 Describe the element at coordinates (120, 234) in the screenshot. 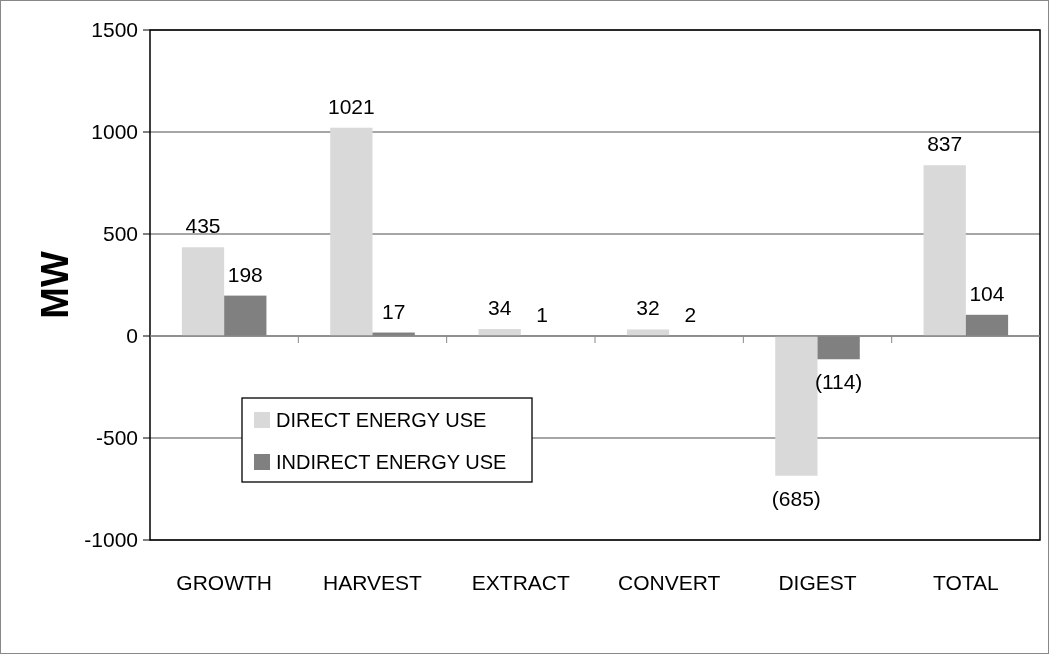

I see `y-tick-label: 500` at that location.